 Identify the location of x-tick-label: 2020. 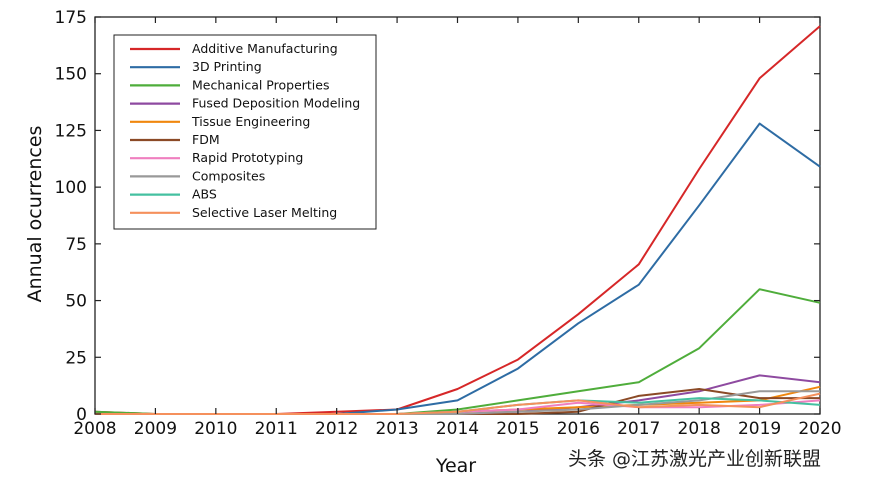
(819, 429).